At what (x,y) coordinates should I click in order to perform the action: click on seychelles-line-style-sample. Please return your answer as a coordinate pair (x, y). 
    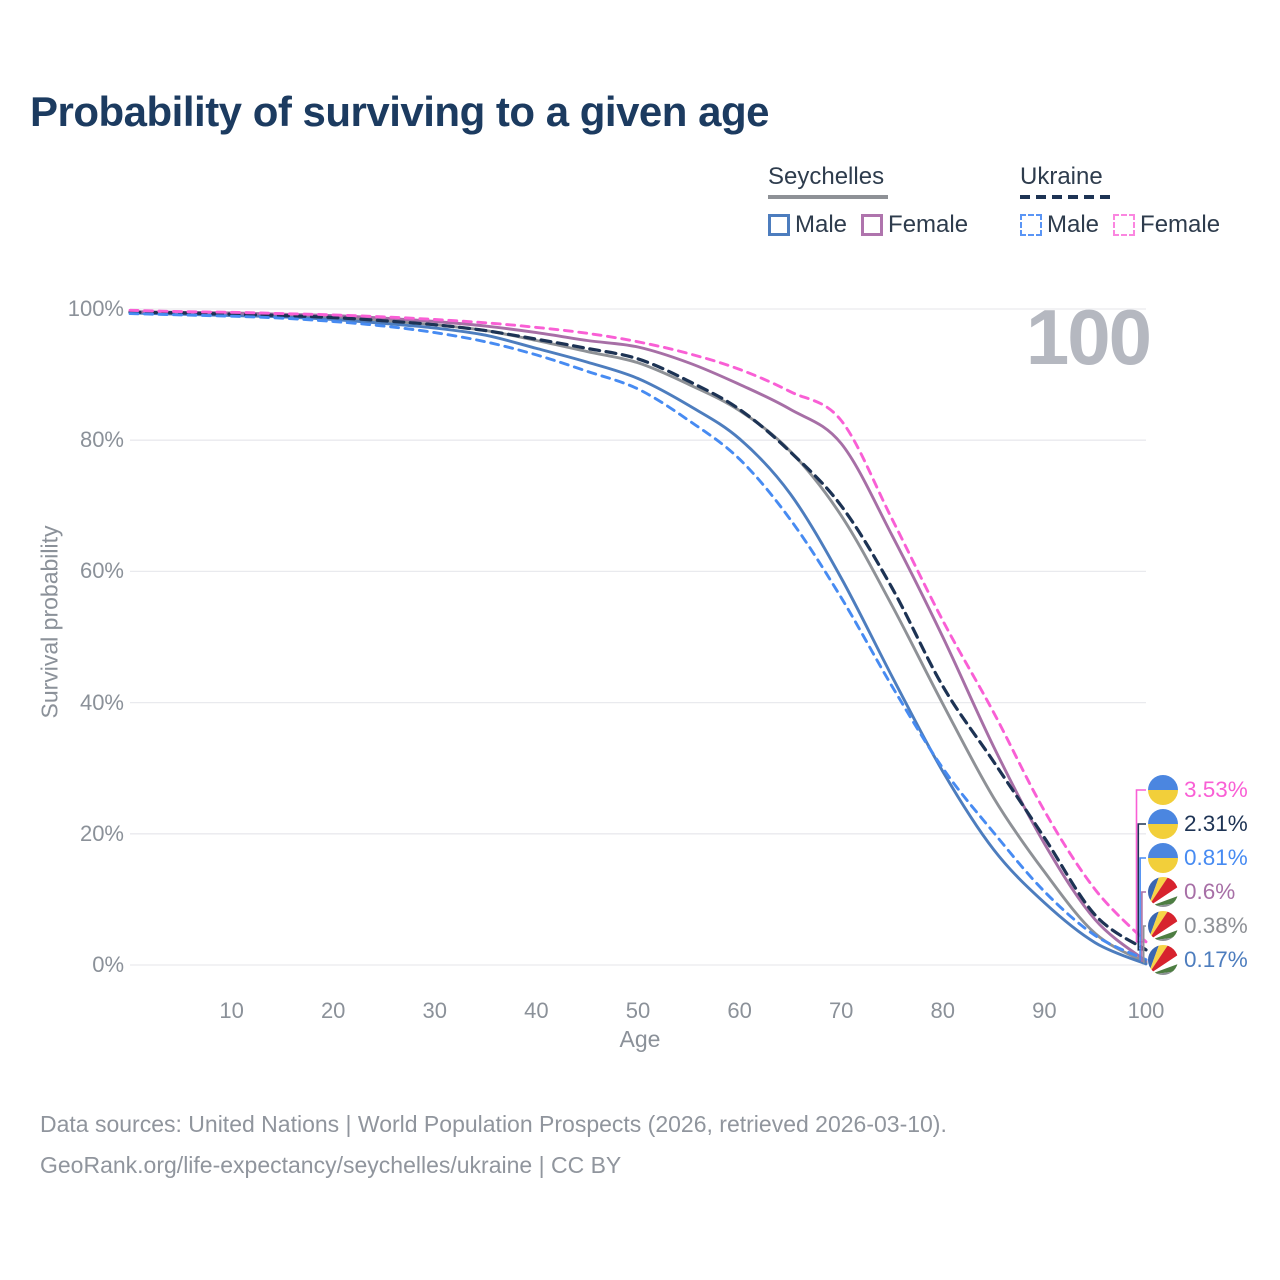
    Looking at the image, I should click on (828, 197).